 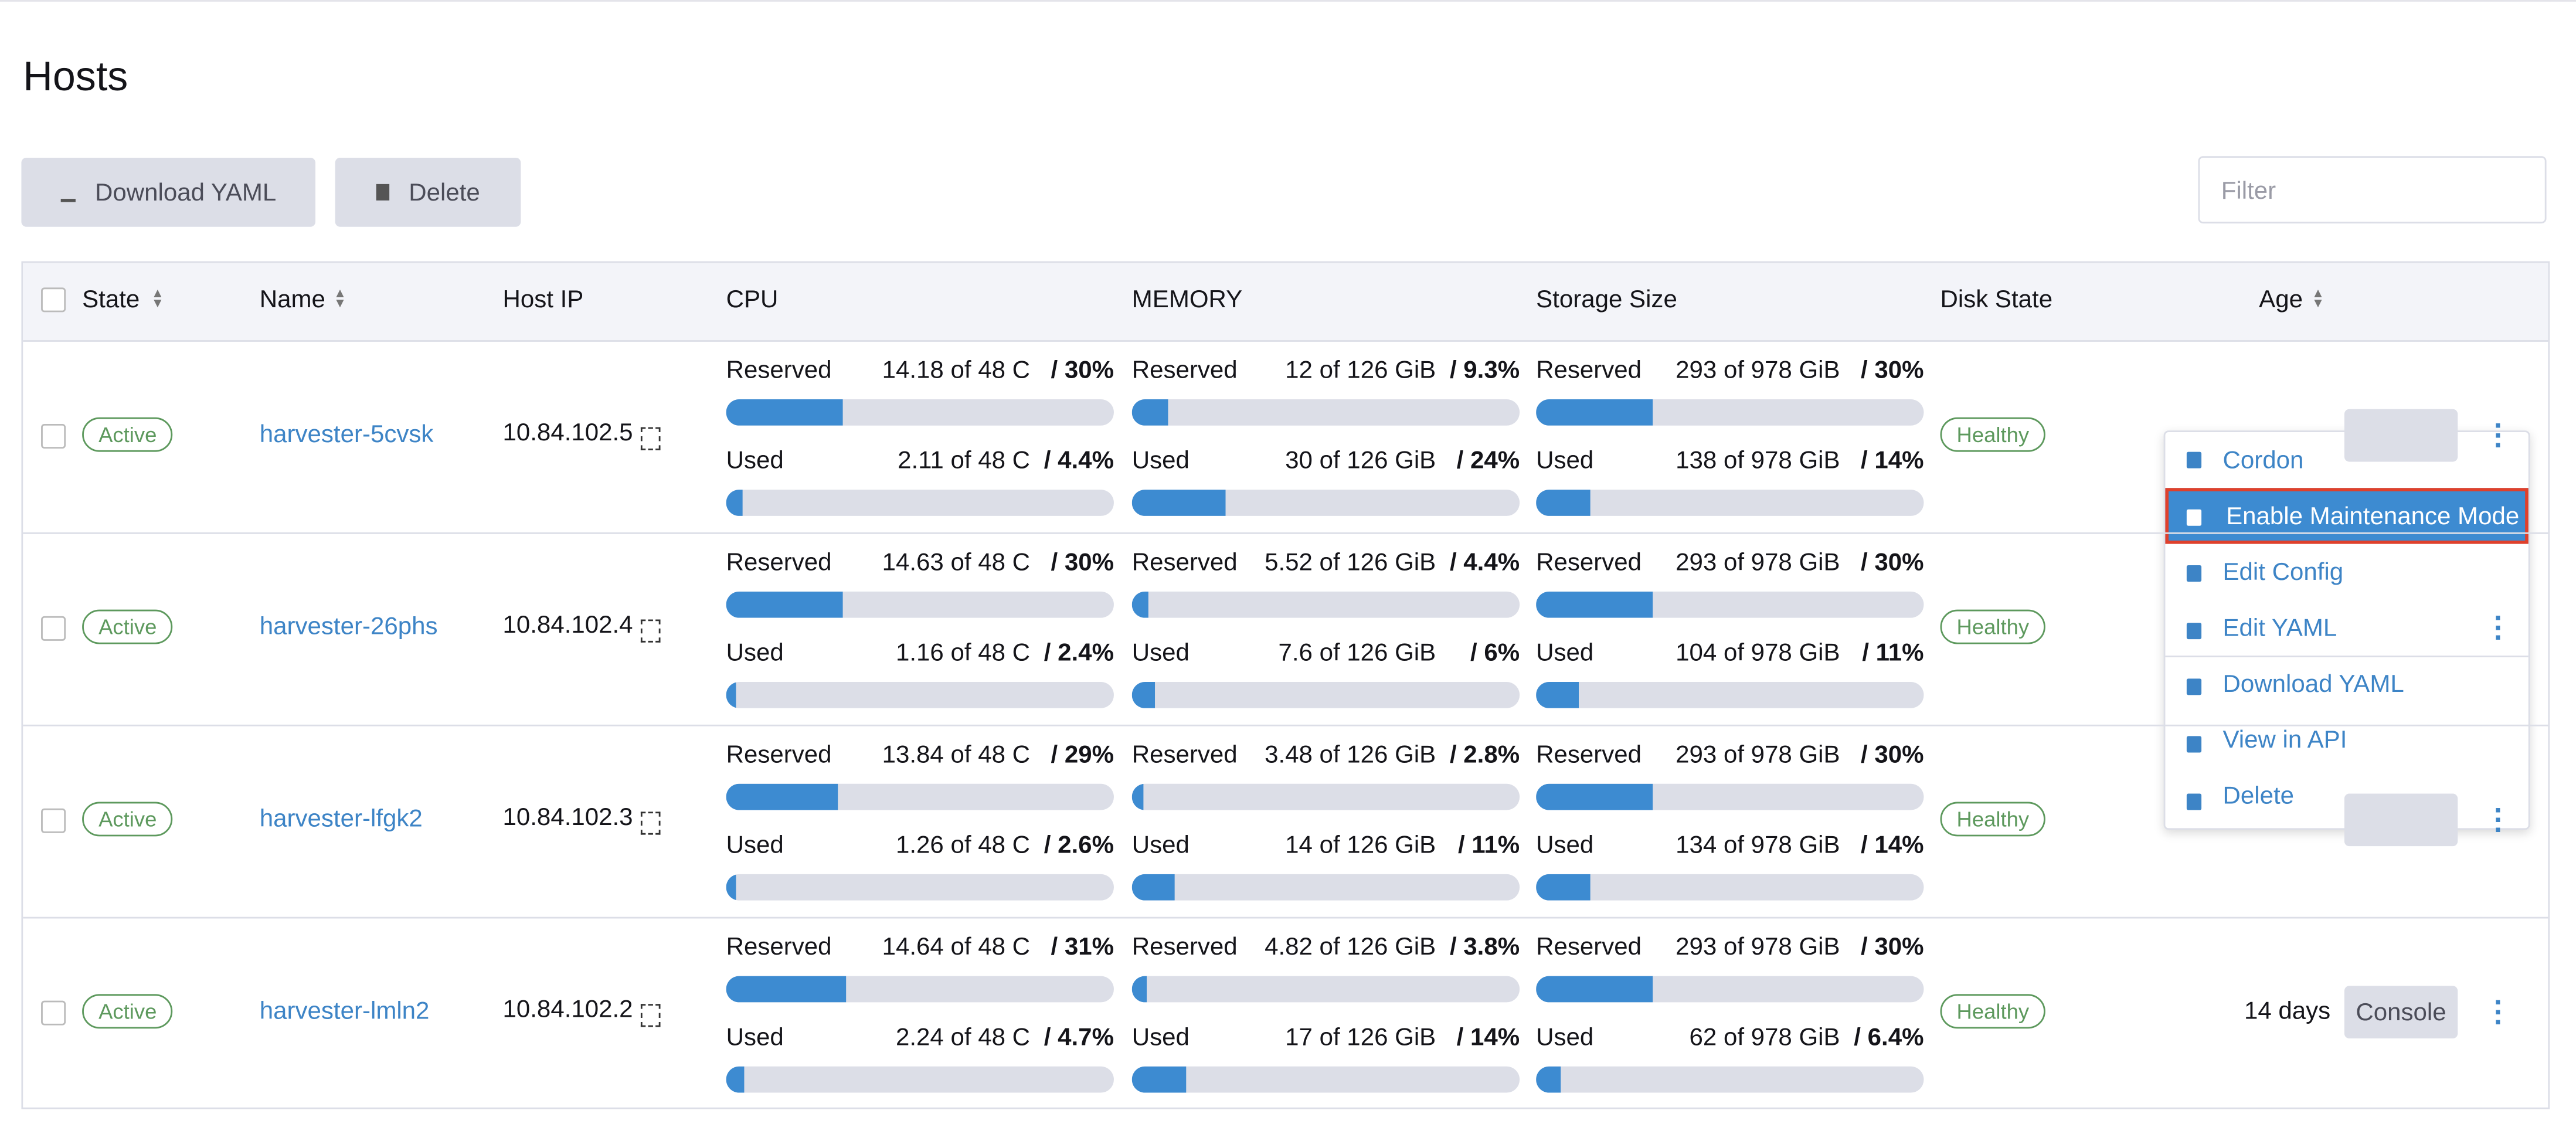 What do you see at coordinates (2401, 1012) in the screenshot?
I see `console-button: Console` at bounding box center [2401, 1012].